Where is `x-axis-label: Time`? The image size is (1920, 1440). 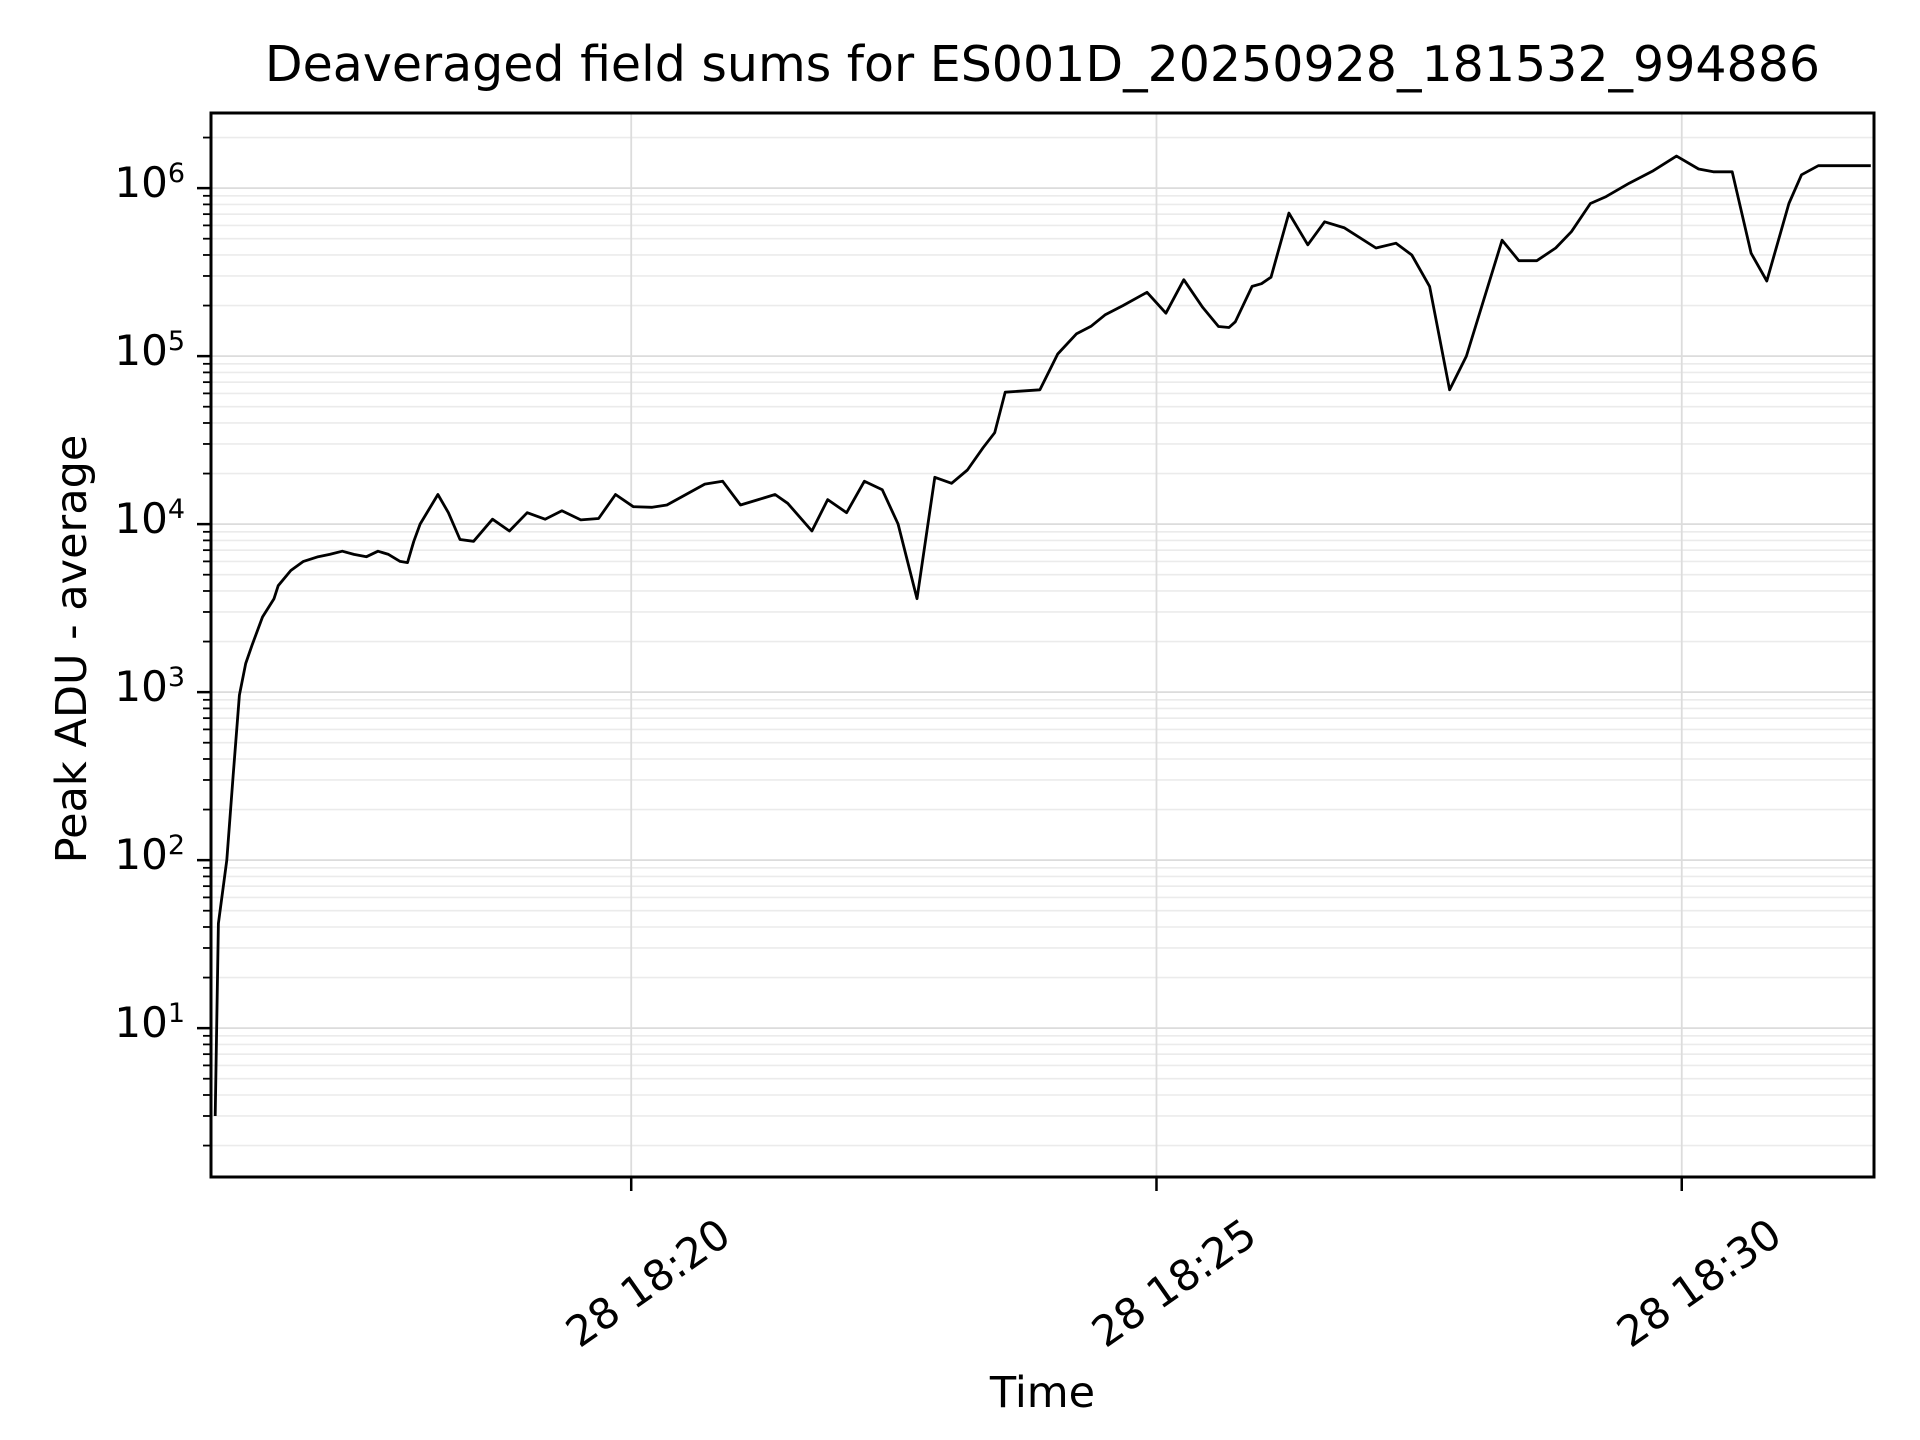 x-axis-label: Time is located at coordinates (1042, 1393).